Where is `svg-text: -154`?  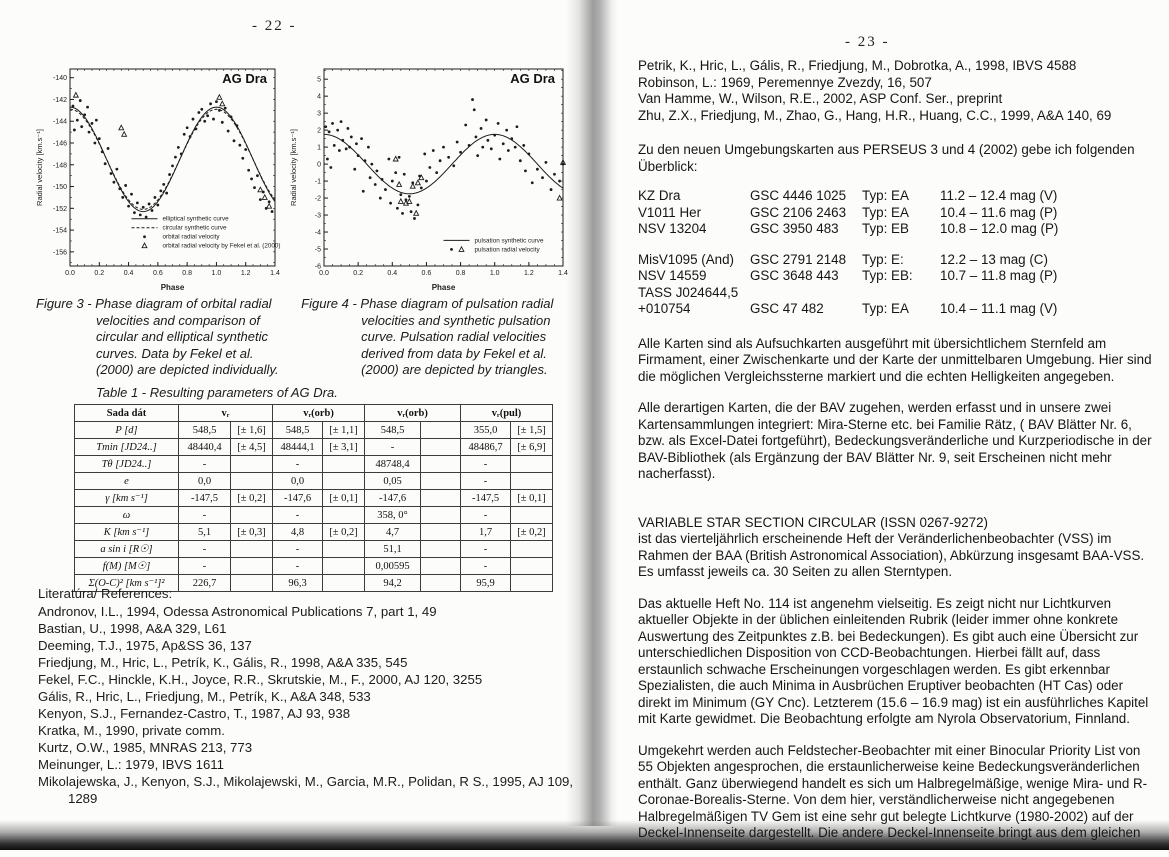
svg-text: -154 is located at coordinates (60, 231).